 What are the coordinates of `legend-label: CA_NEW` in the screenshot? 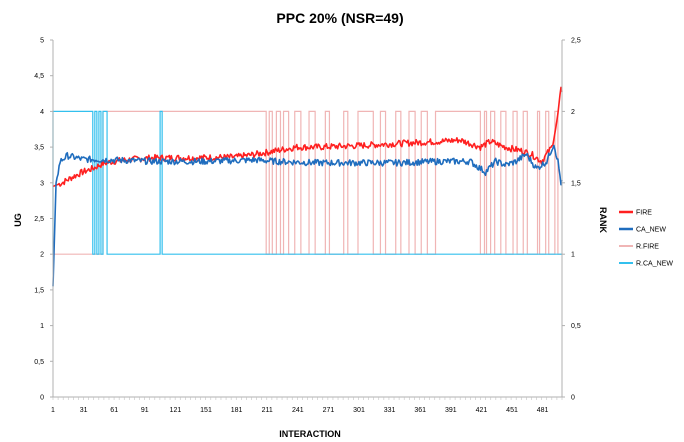 It's located at (651, 230).